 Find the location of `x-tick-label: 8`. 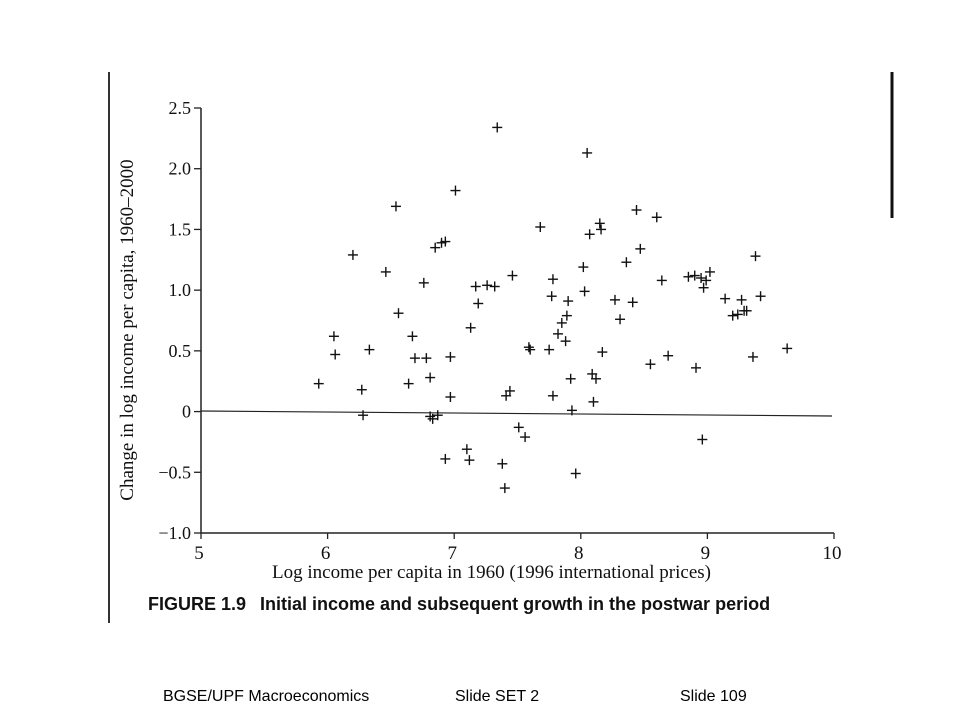

x-tick-label: 8 is located at coordinates (579, 553).